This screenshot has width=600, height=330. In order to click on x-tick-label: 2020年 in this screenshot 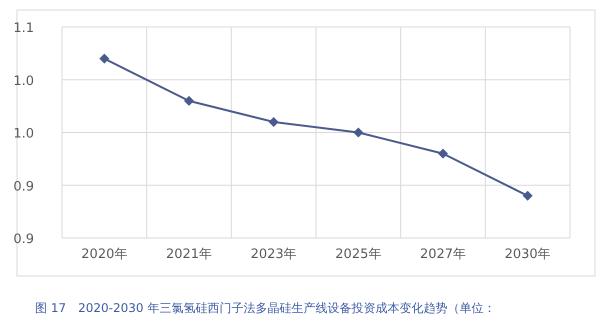, I will do `click(104, 254)`.